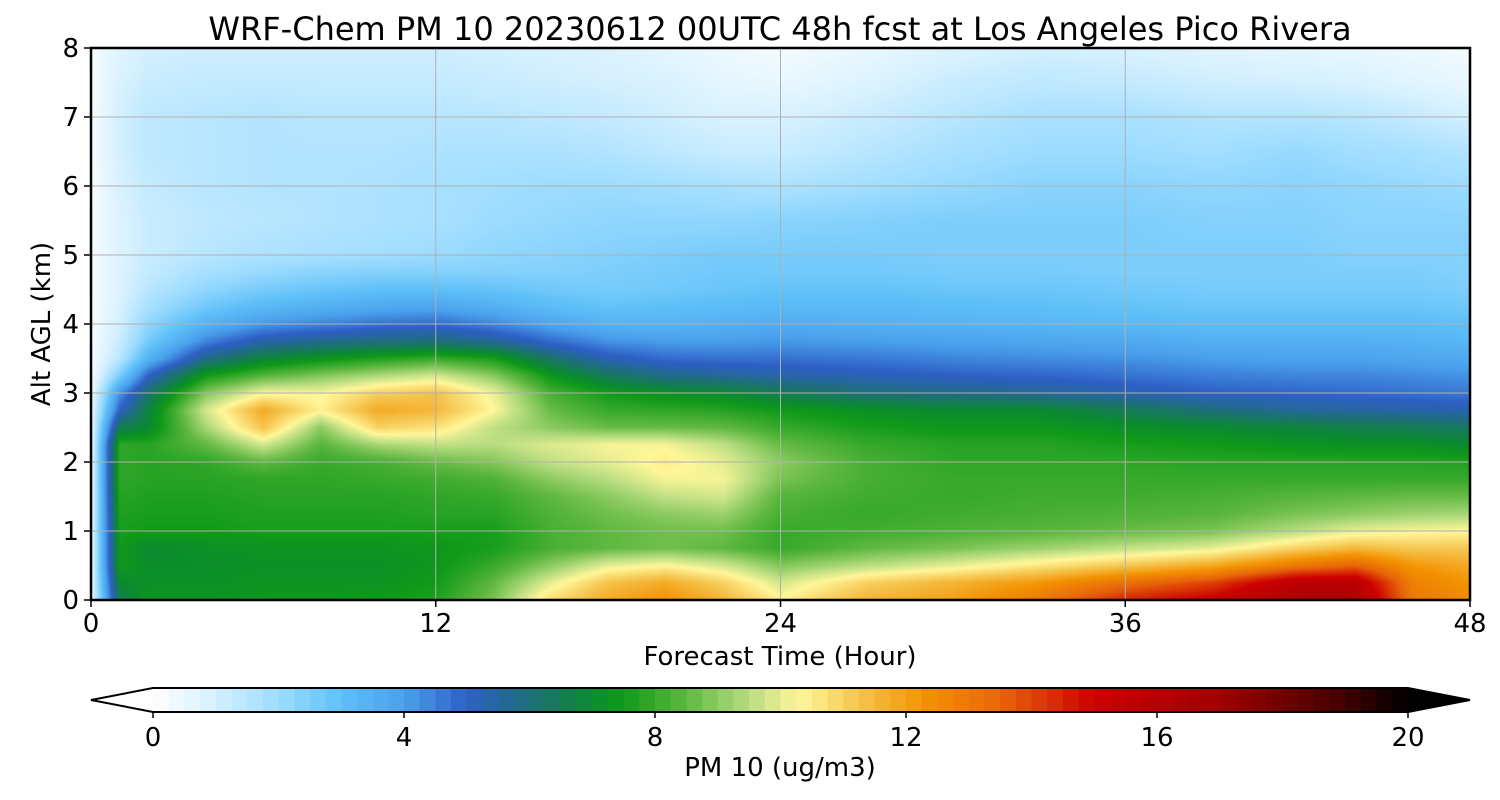  Describe the element at coordinates (76, 325) in the screenshot. I see `y-axis-ticks: 0 1 2 3 4 5 6 7 8` at that location.